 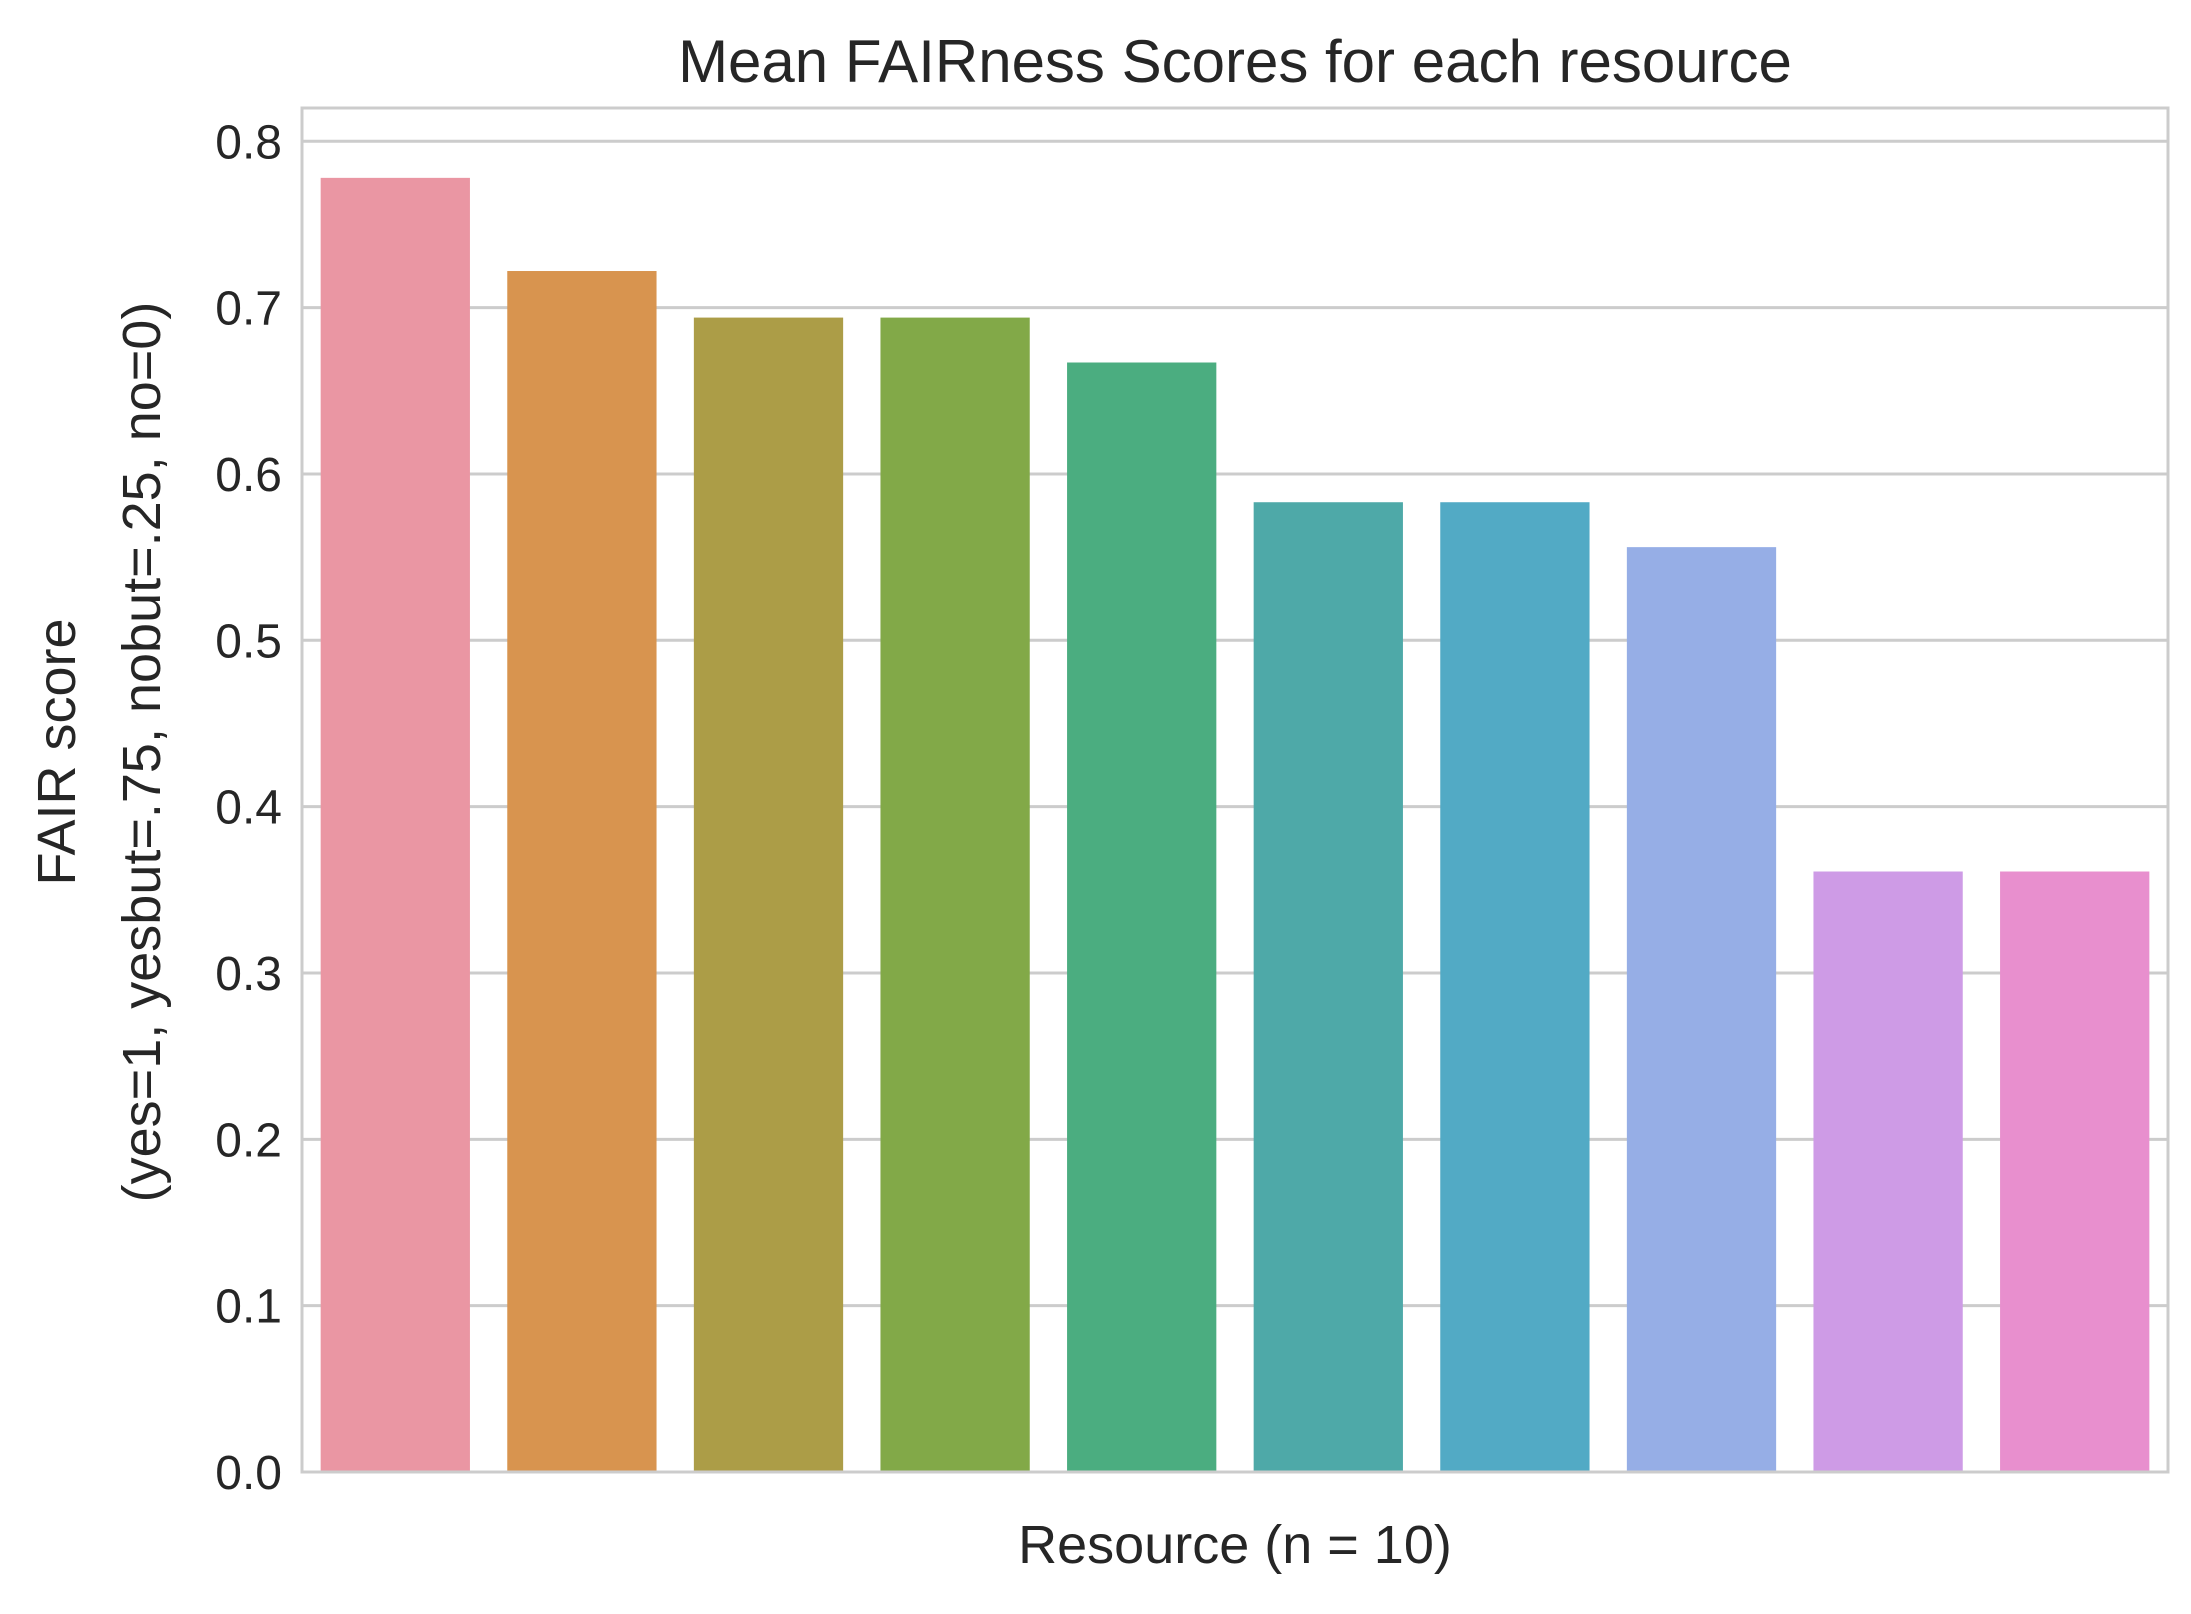 I want to click on y-tick-label: 0.5, so click(x=248, y=641).